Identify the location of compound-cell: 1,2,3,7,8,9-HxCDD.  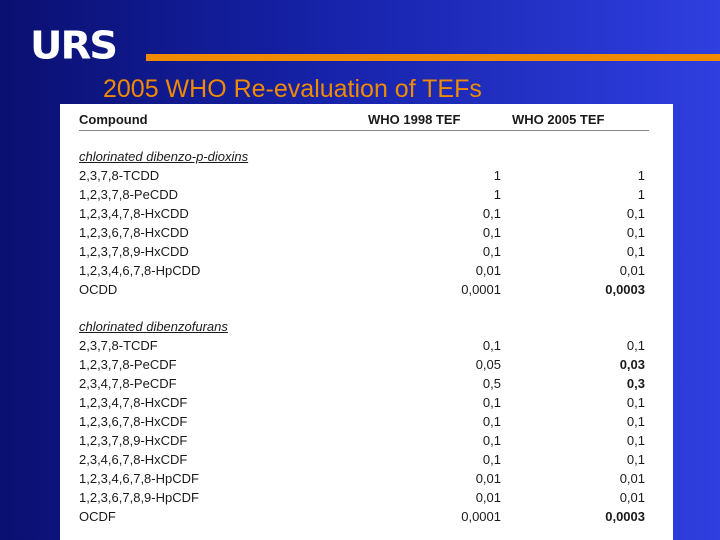
(134, 251).